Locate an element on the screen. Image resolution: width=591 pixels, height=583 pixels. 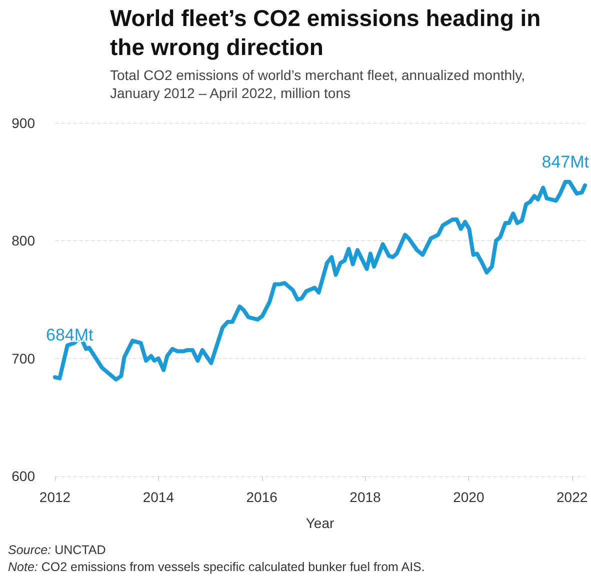
chart-title: World fleet’s CO2 emissions heading in the wrong direction is located at coordinates (326, 33).